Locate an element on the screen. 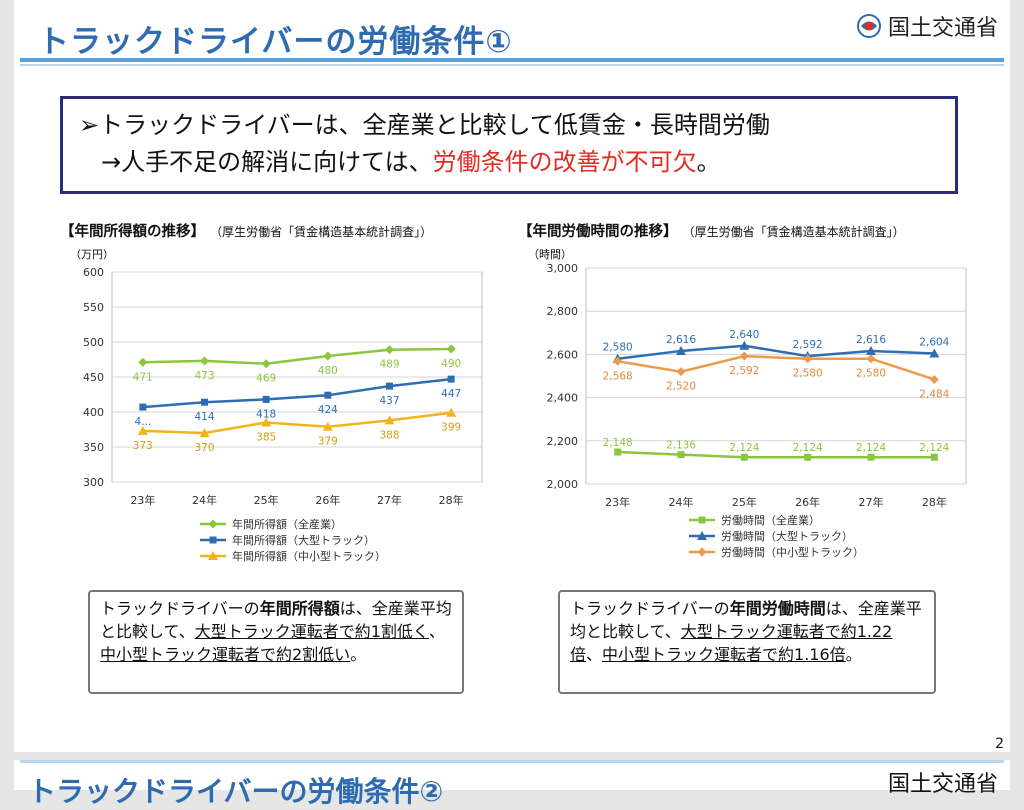  summary-highlight: 労働条件の改善が不可欠 is located at coordinates (564, 162).